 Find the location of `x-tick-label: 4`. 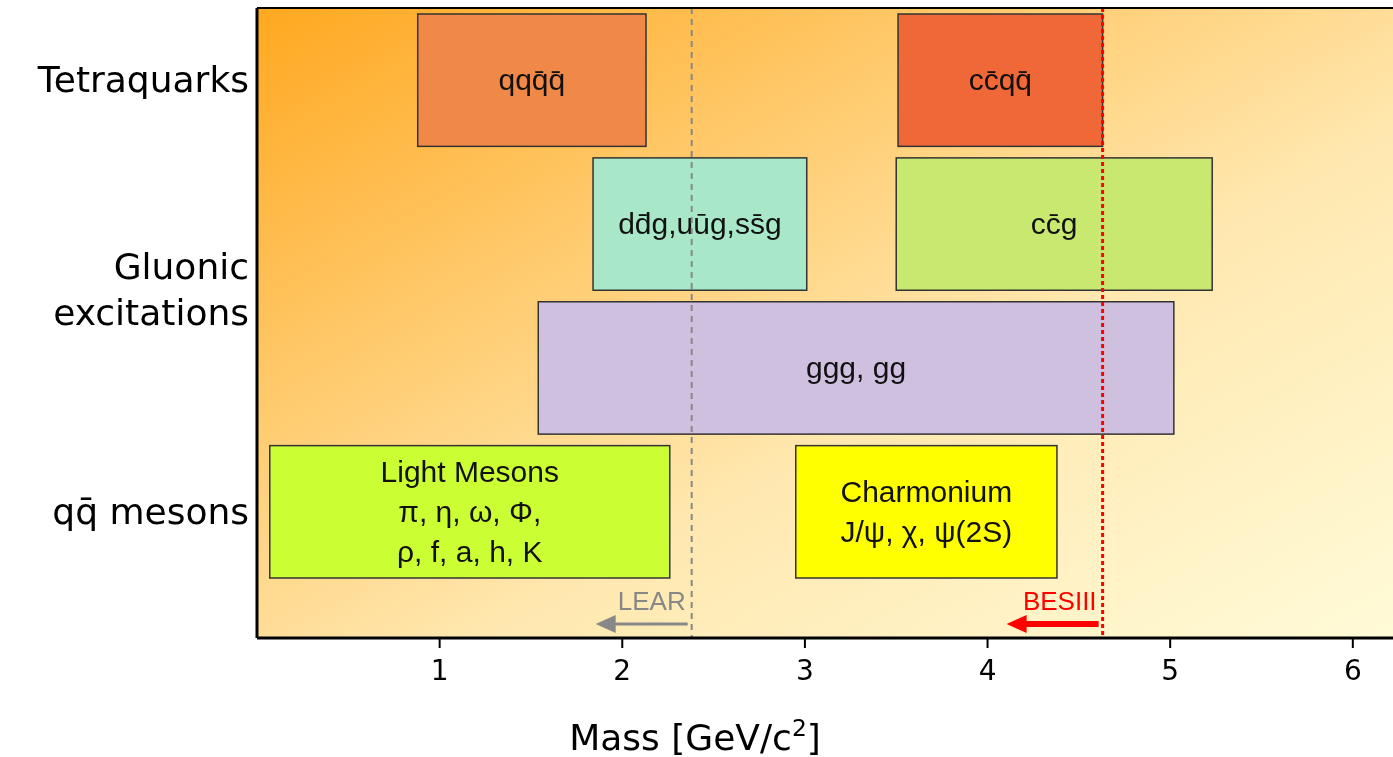

x-tick-label: 4 is located at coordinates (987, 670).